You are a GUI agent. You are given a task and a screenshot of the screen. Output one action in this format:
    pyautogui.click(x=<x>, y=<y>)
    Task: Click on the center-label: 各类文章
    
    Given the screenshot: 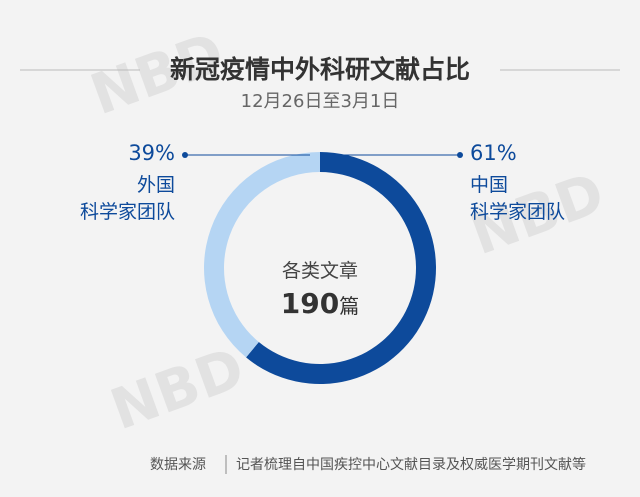 What is the action you would take?
    pyautogui.click(x=320, y=271)
    